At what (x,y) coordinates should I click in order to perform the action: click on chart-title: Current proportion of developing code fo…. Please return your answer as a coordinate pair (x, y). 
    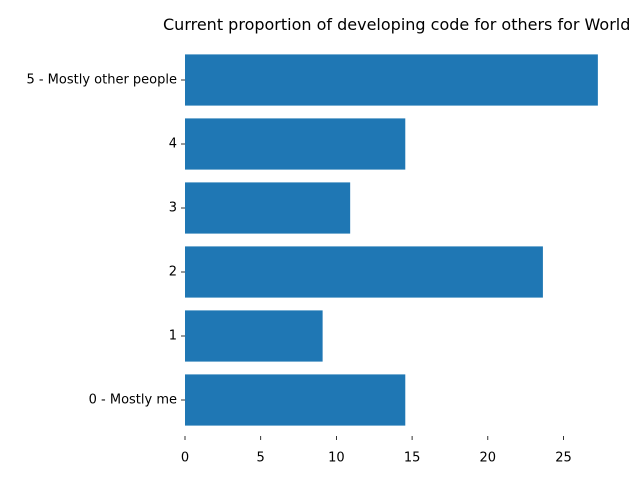
    Looking at the image, I should click on (396, 24).